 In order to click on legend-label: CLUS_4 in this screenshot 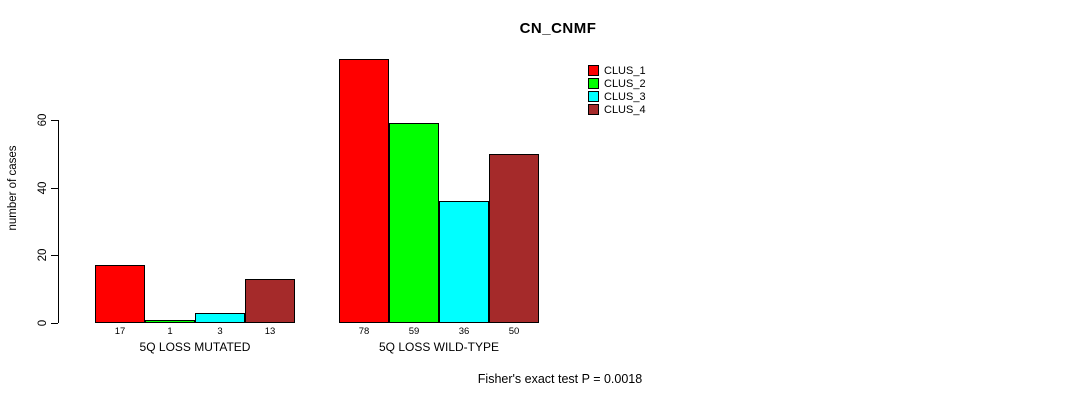, I will do `click(625, 109)`.